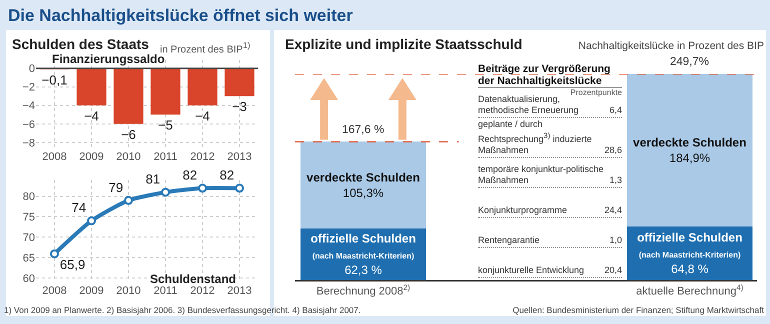  Describe the element at coordinates (509, 240) in the screenshot. I see `category-label: Rentengarantie` at that location.